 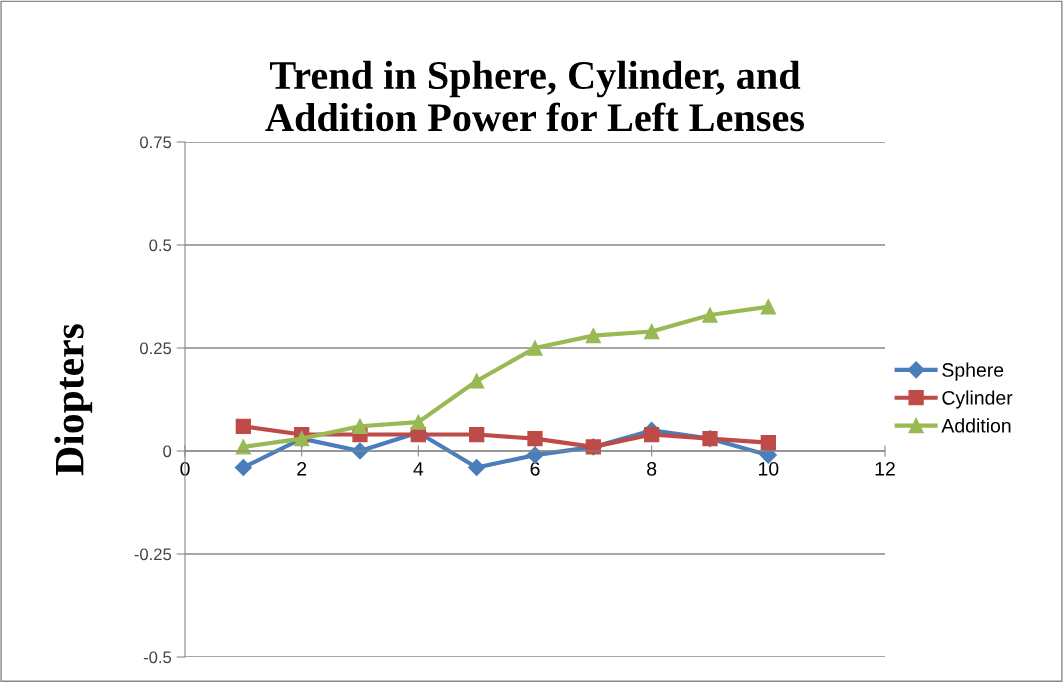 What do you see at coordinates (185, 468) in the screenshot?
I see `x-tick-label: 0` at bounding box center [185, 468].